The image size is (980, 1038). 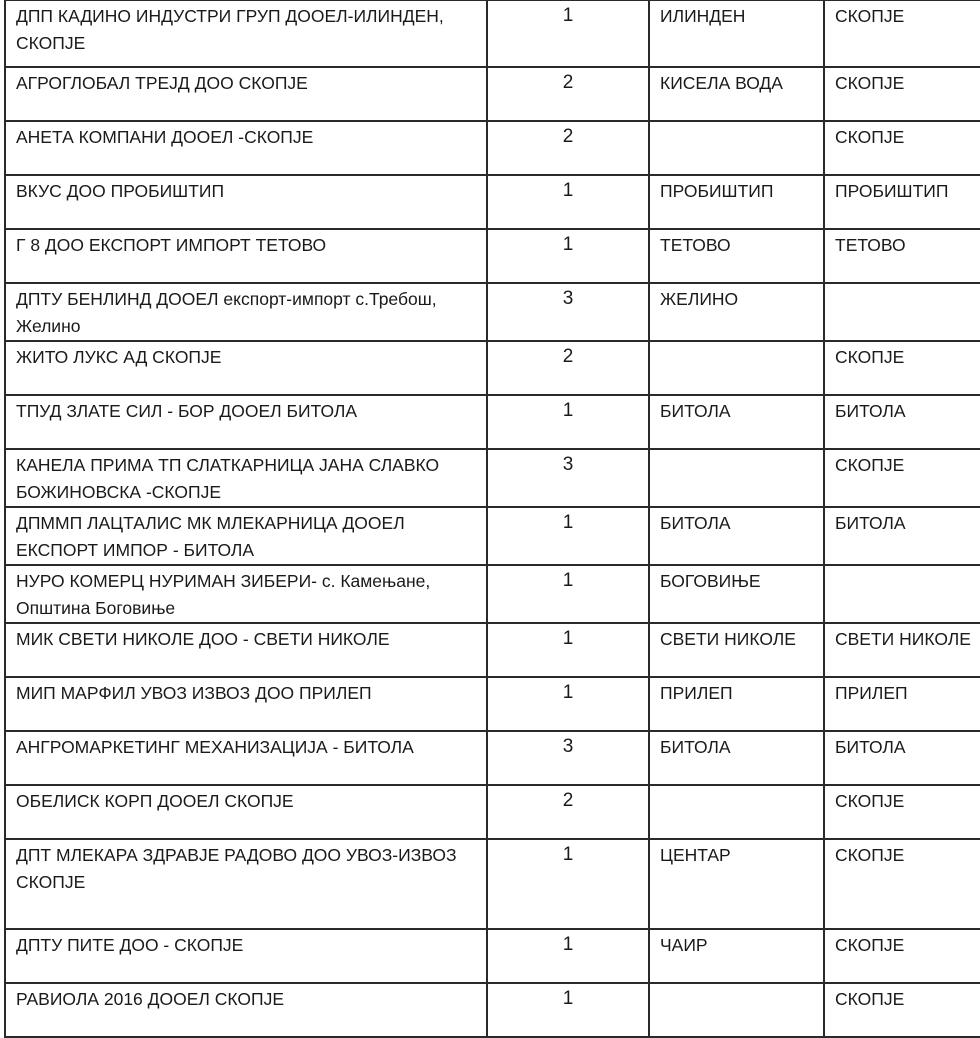 I want to click on table-row: ВКУС ДОО ПРОБИШТИП 1 ПРОБИШТИП ПРОБИШТИП, so click(x=492, y=202).